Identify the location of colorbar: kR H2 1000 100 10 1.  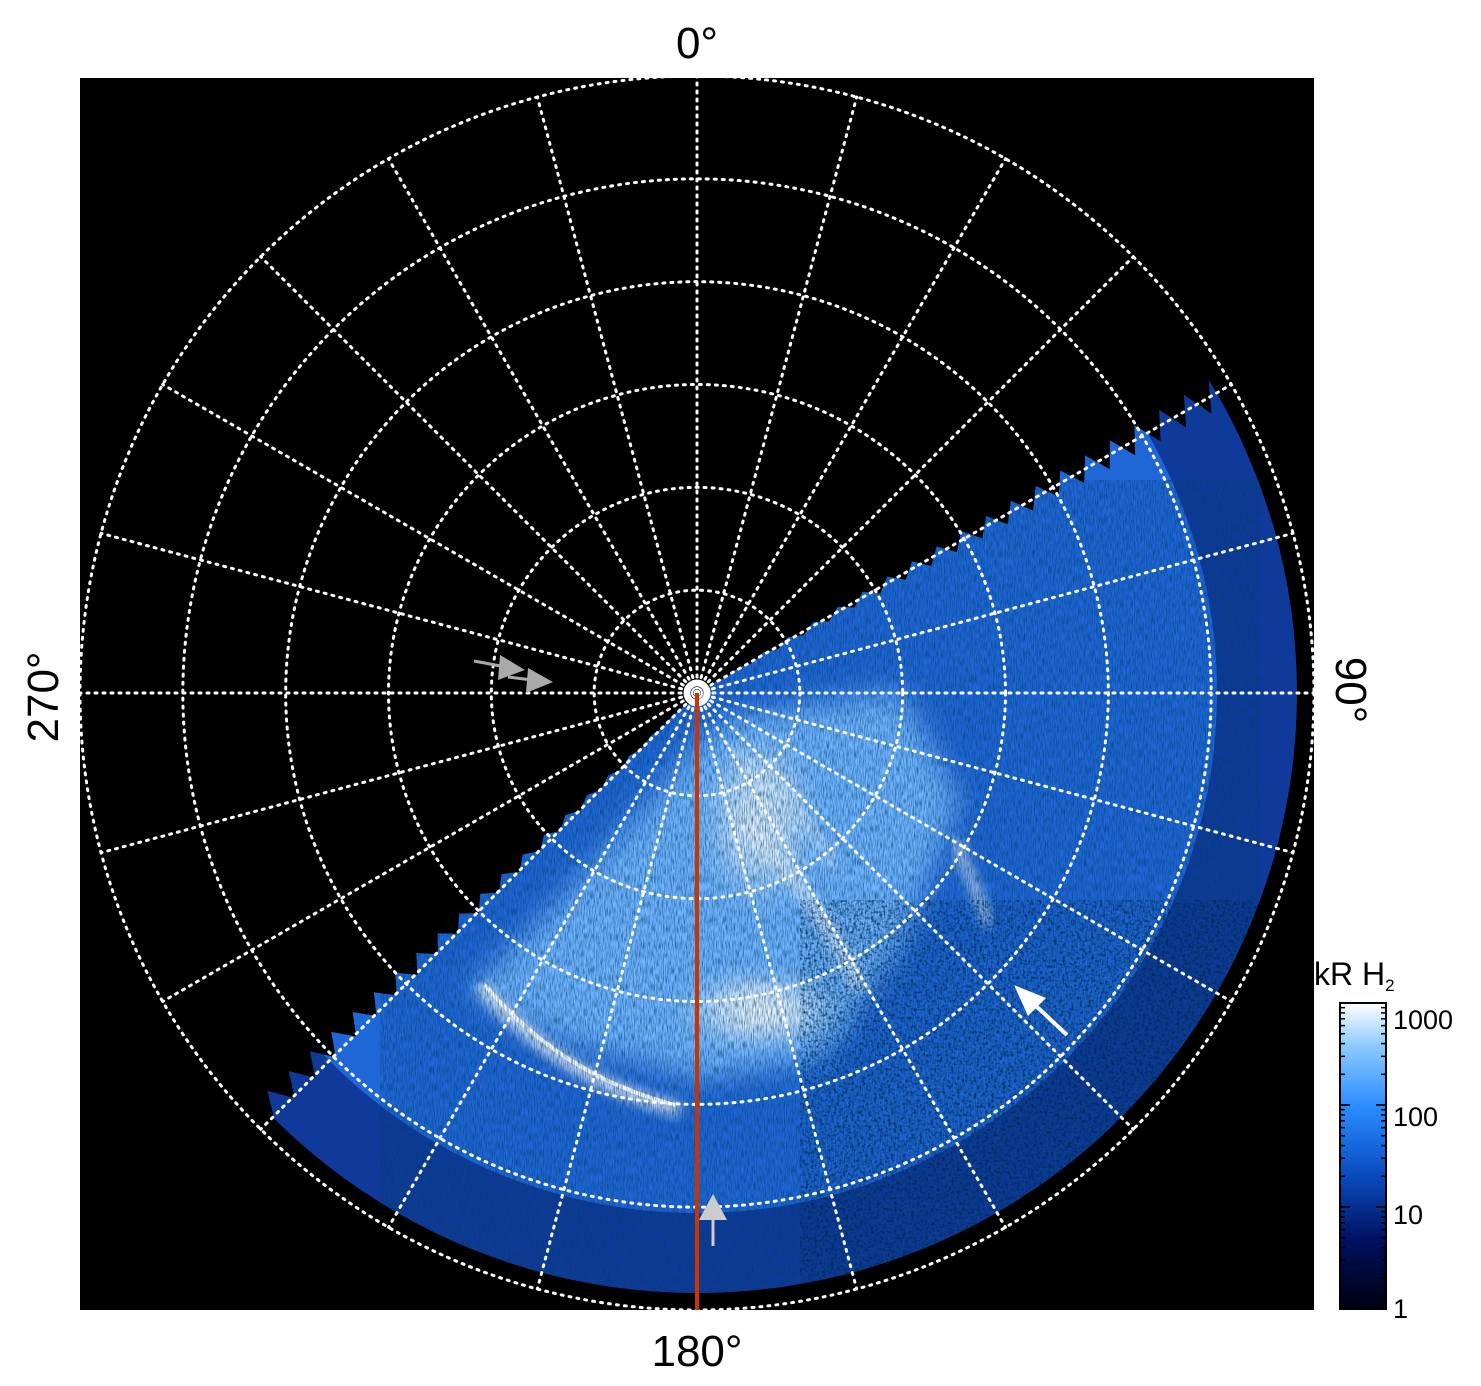
(1383, 1140).